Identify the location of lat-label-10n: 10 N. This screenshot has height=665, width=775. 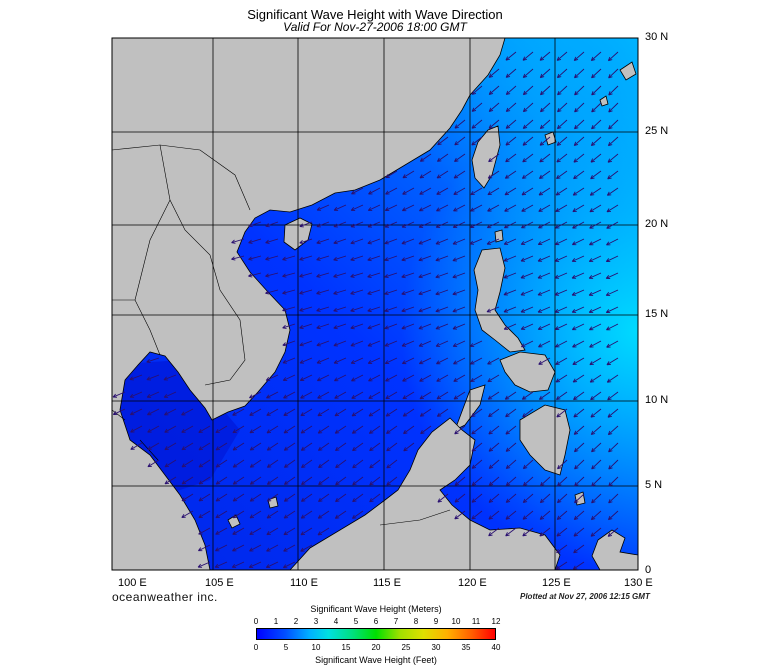
(657, 400).